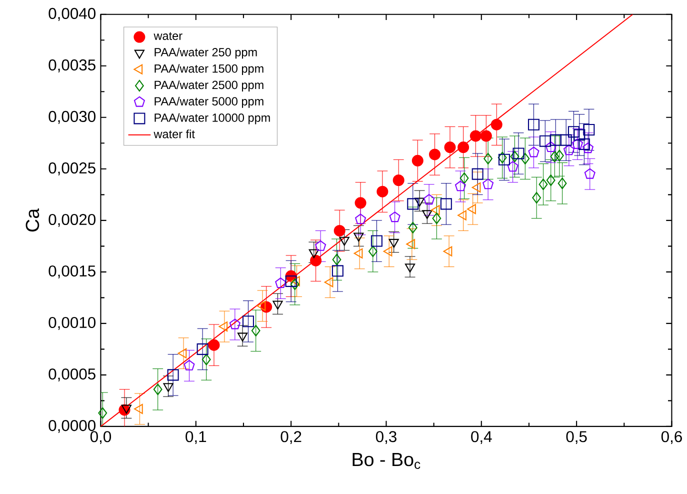  What do you see at coordinates (101, 437) in the screenshot?
I see `x-tick-label: 0,0` at bounding box center [101, 437].